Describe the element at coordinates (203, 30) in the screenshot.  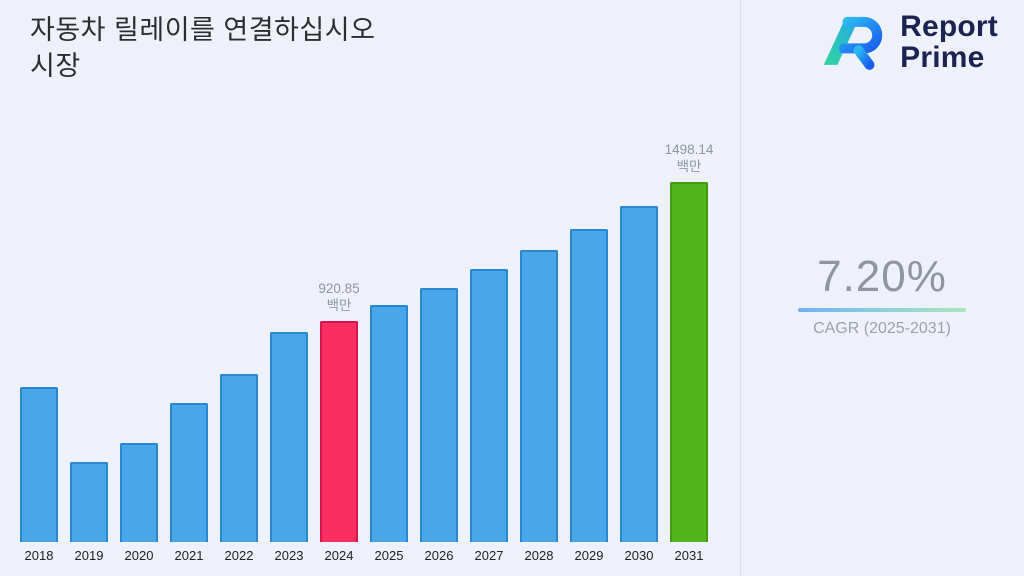
I see `page-title-line1: 자동차 릴레이를 연결하십시오` at that location.